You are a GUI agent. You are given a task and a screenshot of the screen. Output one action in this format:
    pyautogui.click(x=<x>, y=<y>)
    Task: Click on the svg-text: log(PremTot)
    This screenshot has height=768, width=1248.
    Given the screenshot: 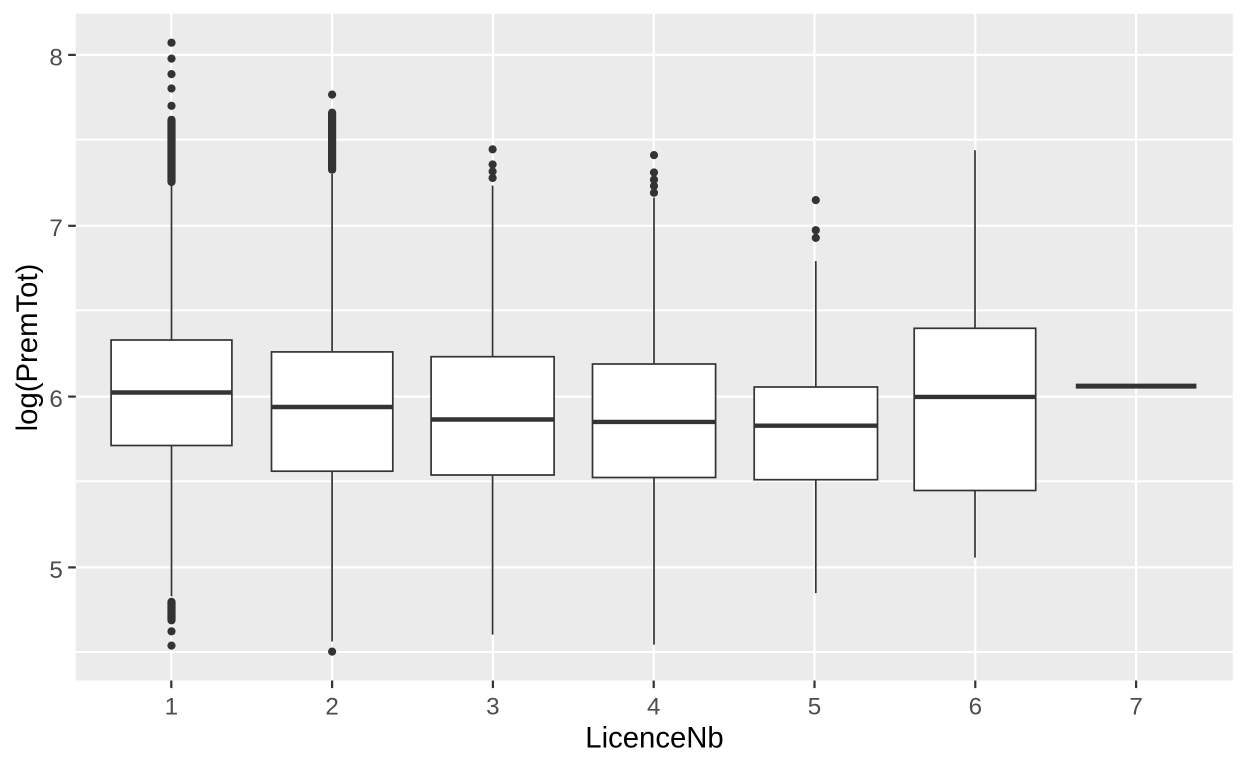 What is the action you would take?
    pyautogui.click(x=27, y=348)
    